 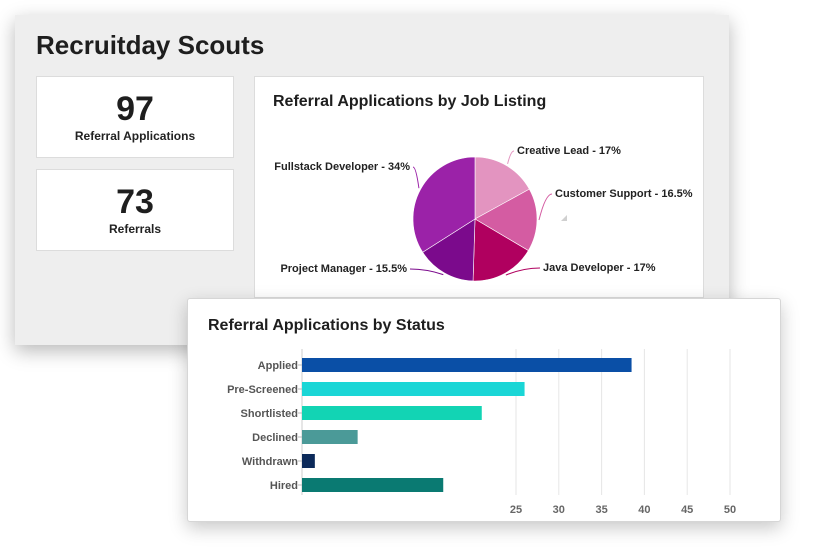 I want to click on pie-slice-customer-support, so click(x=506, y=219).